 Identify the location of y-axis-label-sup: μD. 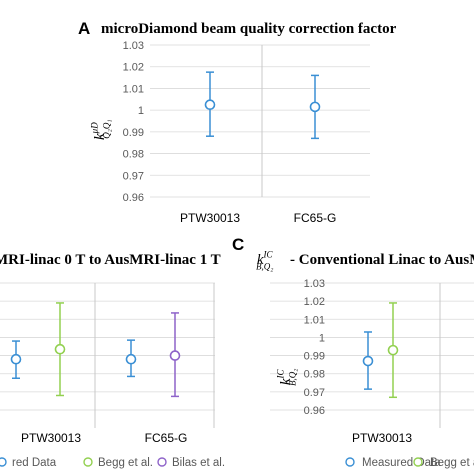
(94, 128).